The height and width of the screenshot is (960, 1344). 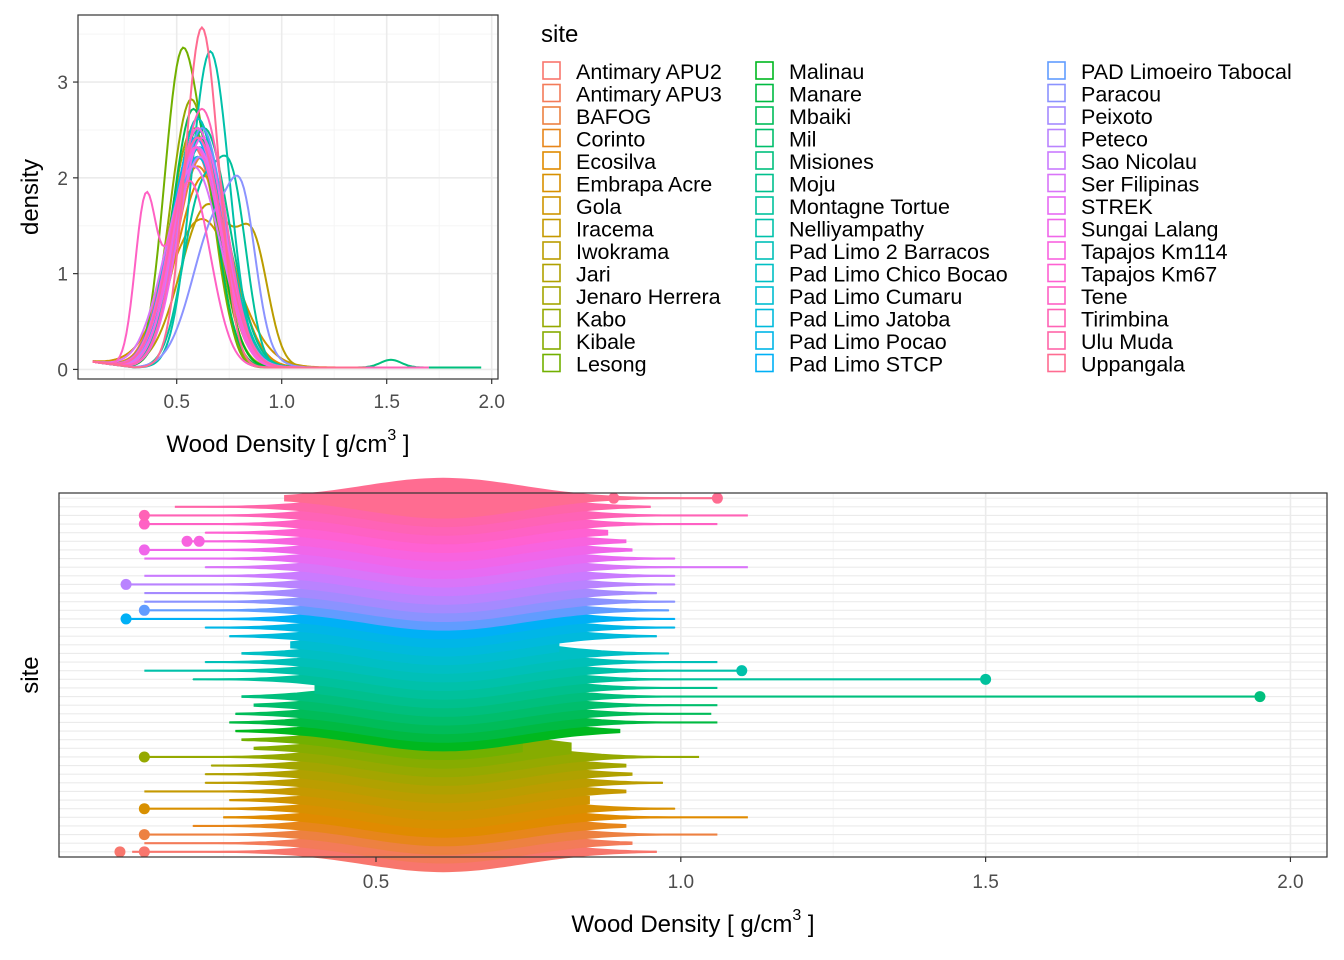 I want to click on density-x-axis-title: Wood Density [ g/cm3 ], so click(x=287, y=442).